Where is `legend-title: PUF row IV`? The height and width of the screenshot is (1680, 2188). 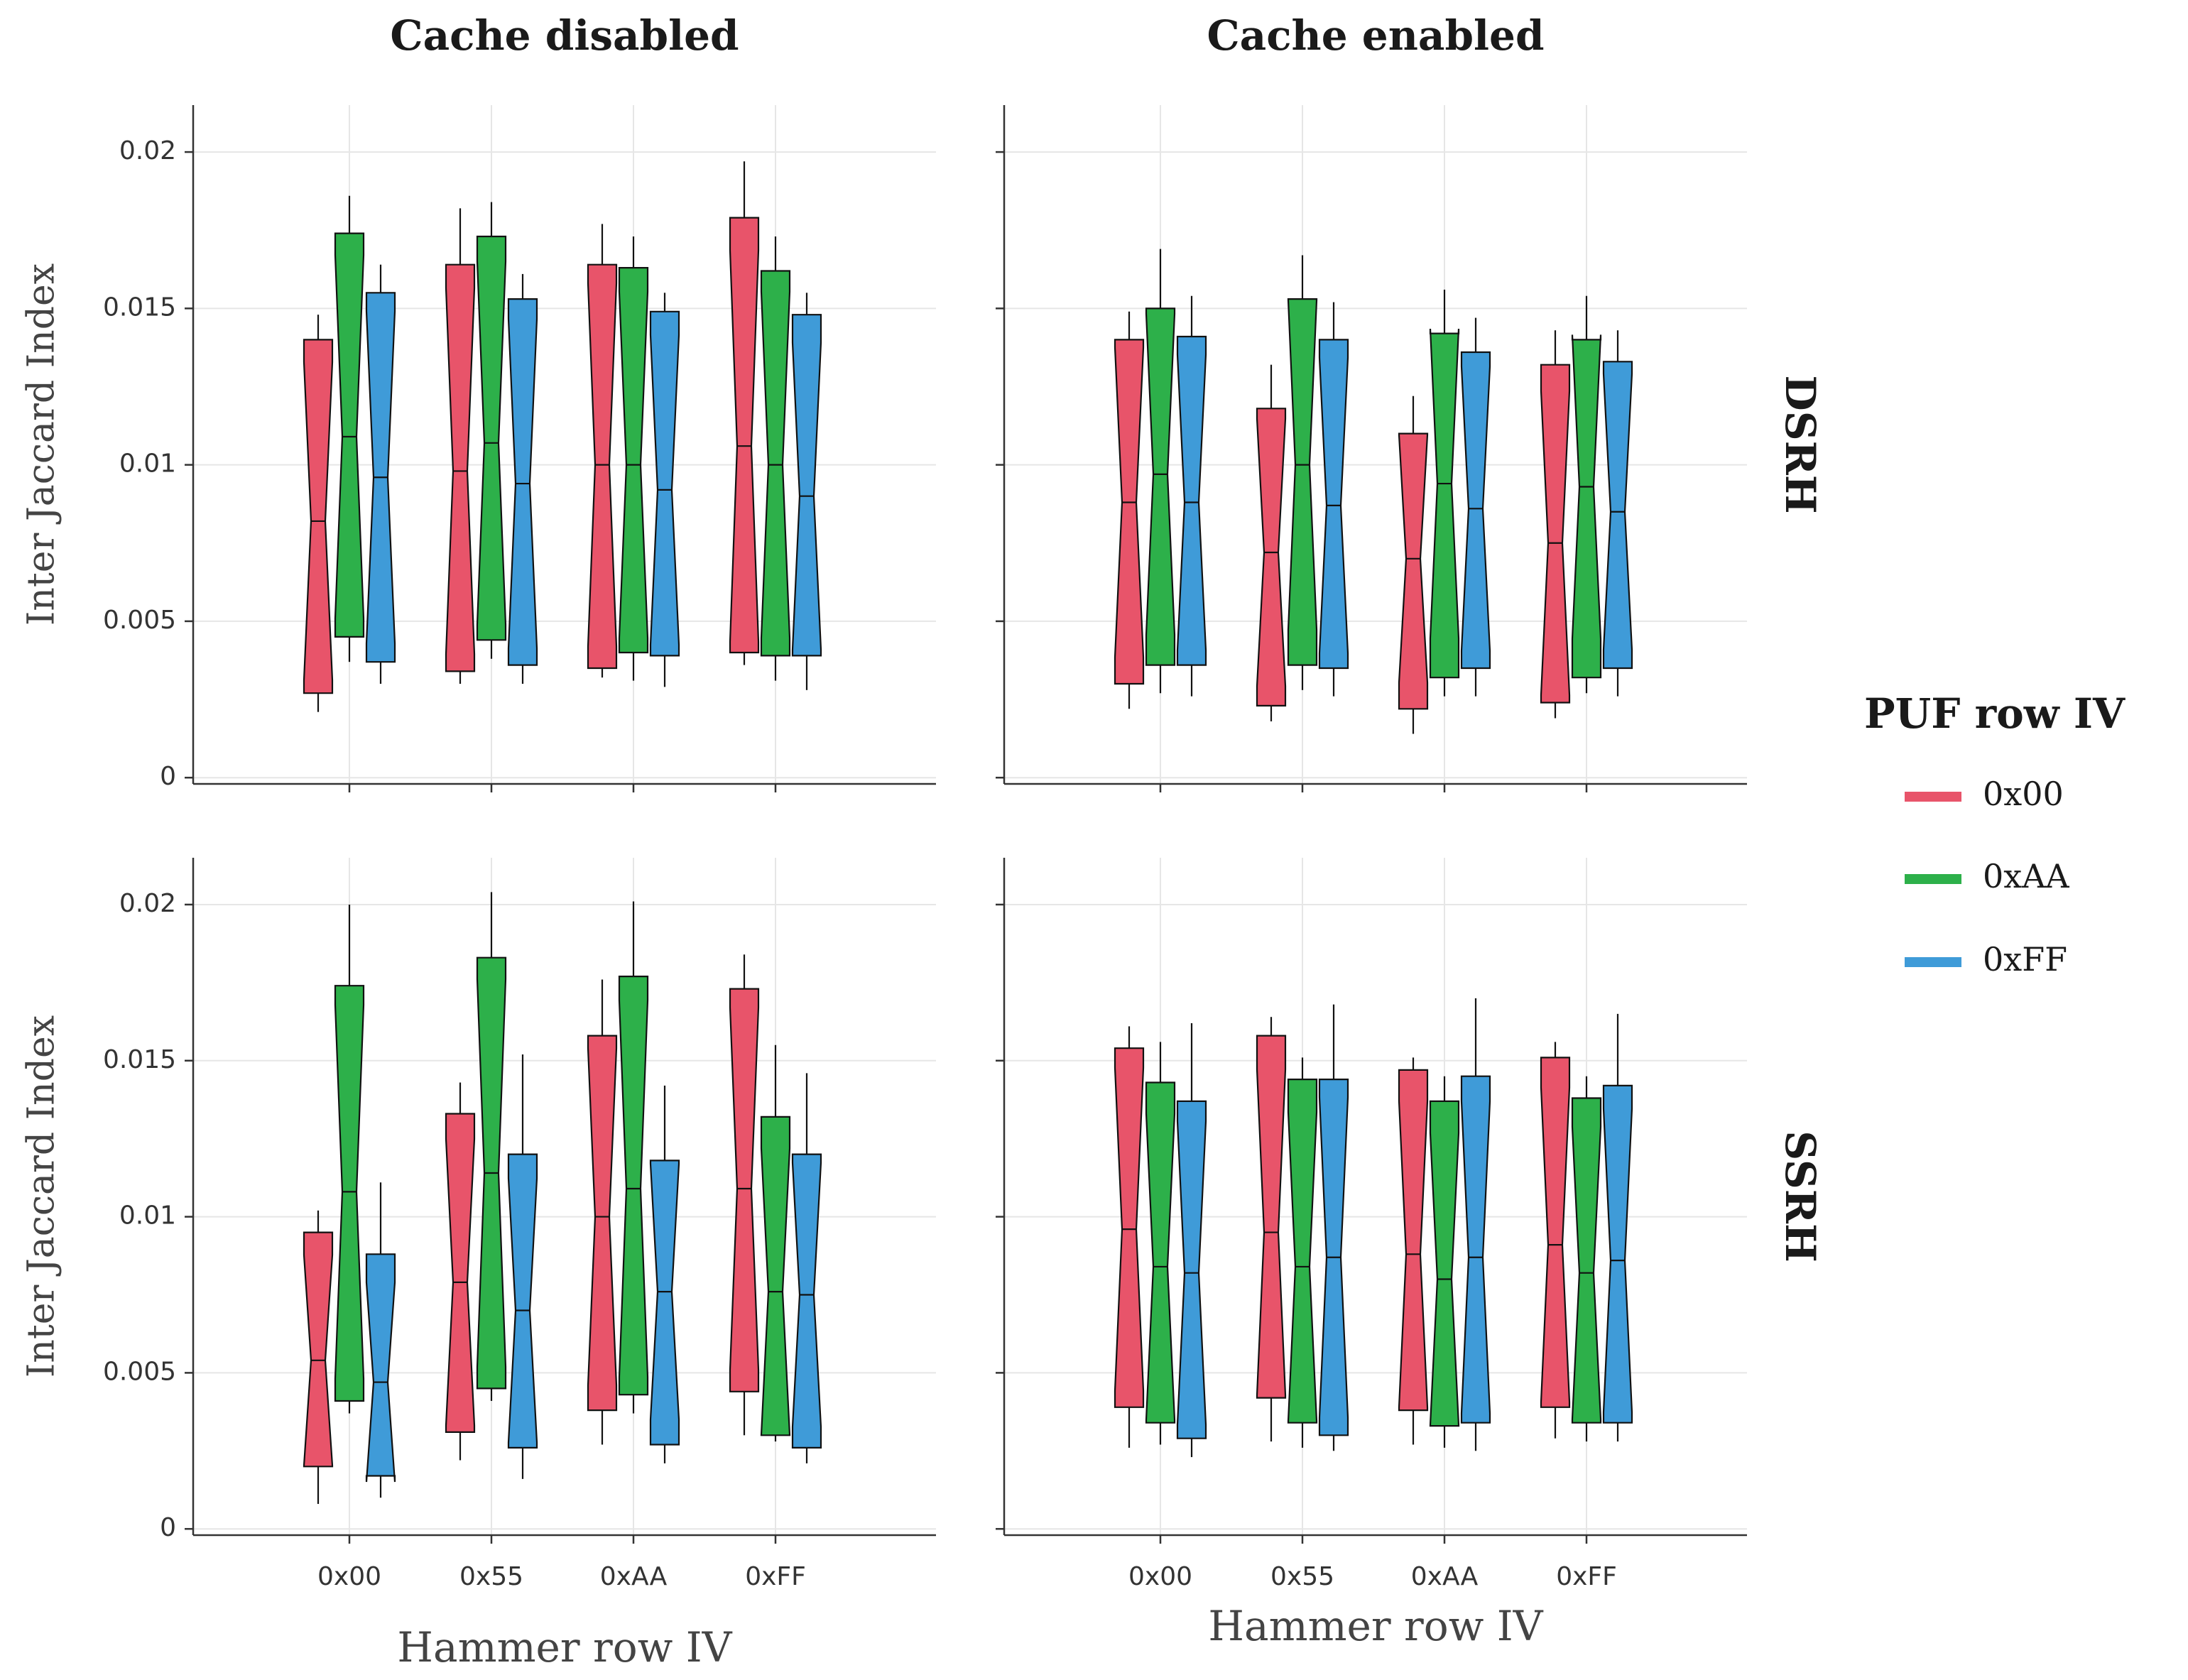 legend-title: PUF row IV is located at coordinates (1995, 713).